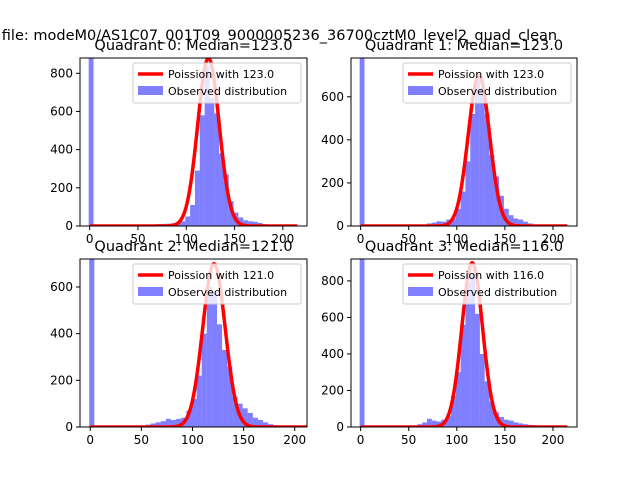  Describe the element at coordinates (193, 46) in the screenshot. I see `panel-title: Quadrant 0: Median=123.0` at that location.